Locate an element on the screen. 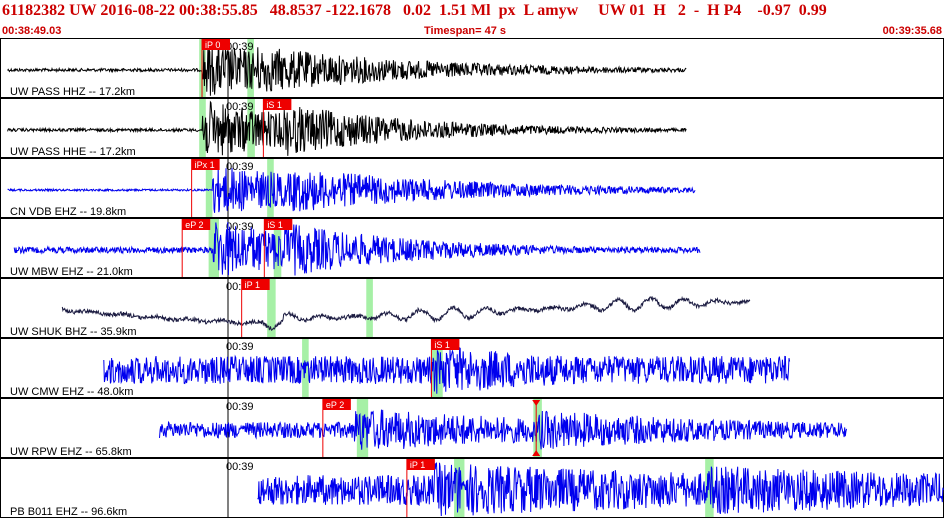  trace-panel: 00:39 iS 1 UW CMW EHZ -- 48.0km is located at coordinates (472, 368).